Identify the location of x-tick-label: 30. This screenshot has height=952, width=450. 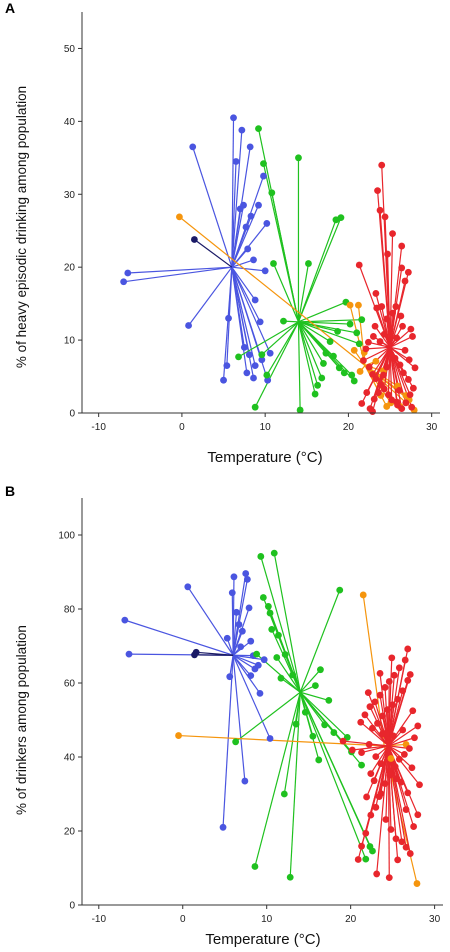
(432, 427).